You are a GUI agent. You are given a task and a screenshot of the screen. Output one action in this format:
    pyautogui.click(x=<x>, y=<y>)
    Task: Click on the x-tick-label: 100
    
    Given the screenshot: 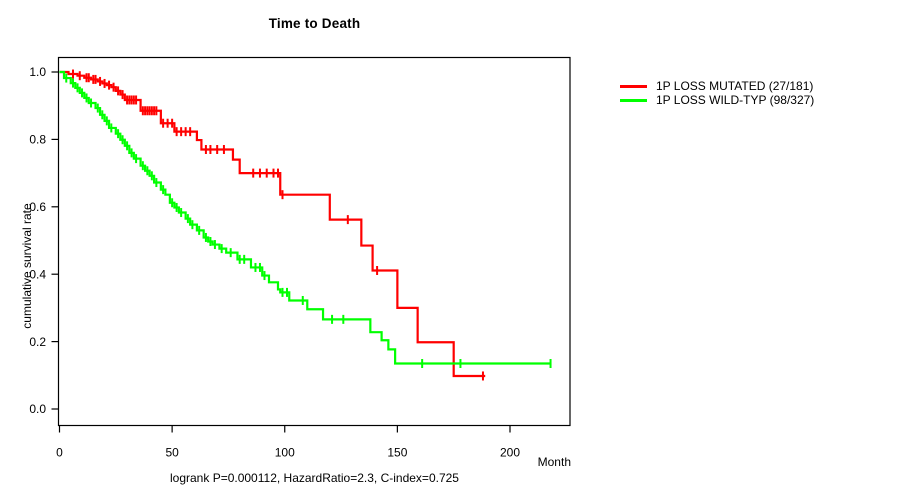 What is the action you would take?
    pyautogui.click(x=285, y=453)
    